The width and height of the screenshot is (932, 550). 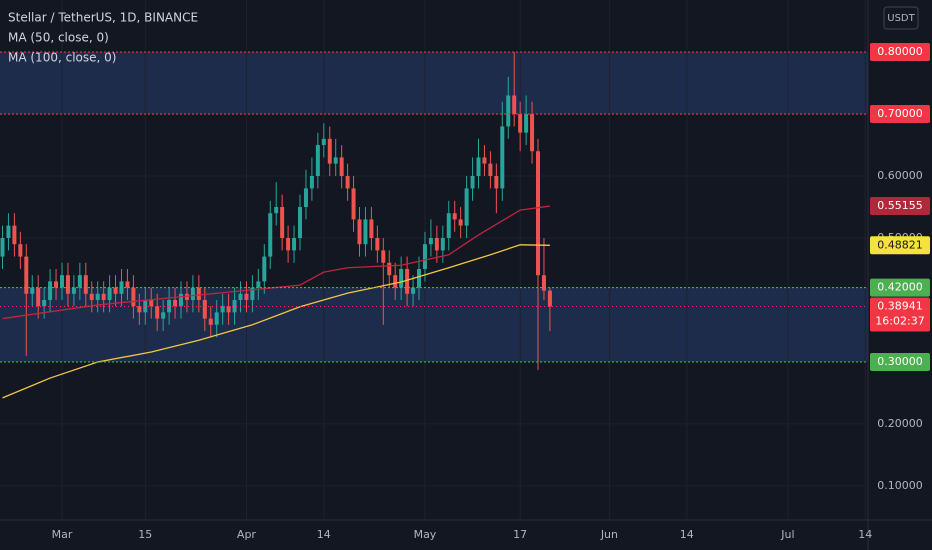 I want to click on x-tick-label: Jun, so click(x=609, y=534).